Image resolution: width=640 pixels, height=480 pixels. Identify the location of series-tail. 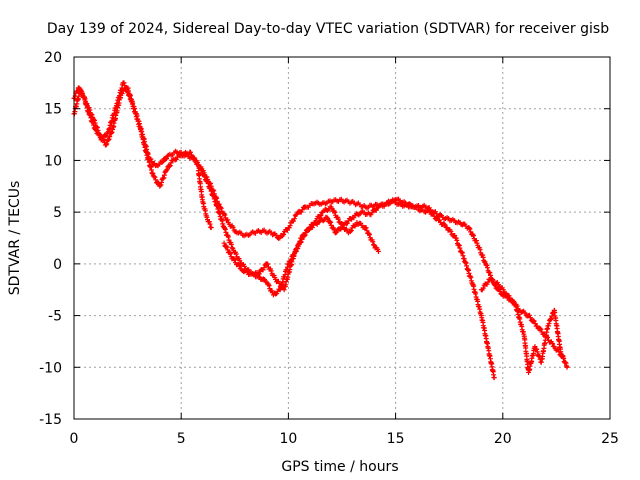
(524, 325).